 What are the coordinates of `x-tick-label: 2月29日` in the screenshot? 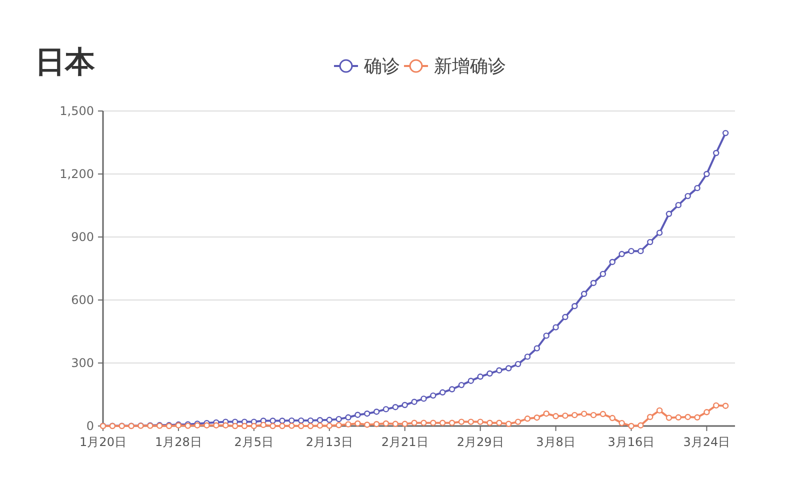 It's located at (480, 442).